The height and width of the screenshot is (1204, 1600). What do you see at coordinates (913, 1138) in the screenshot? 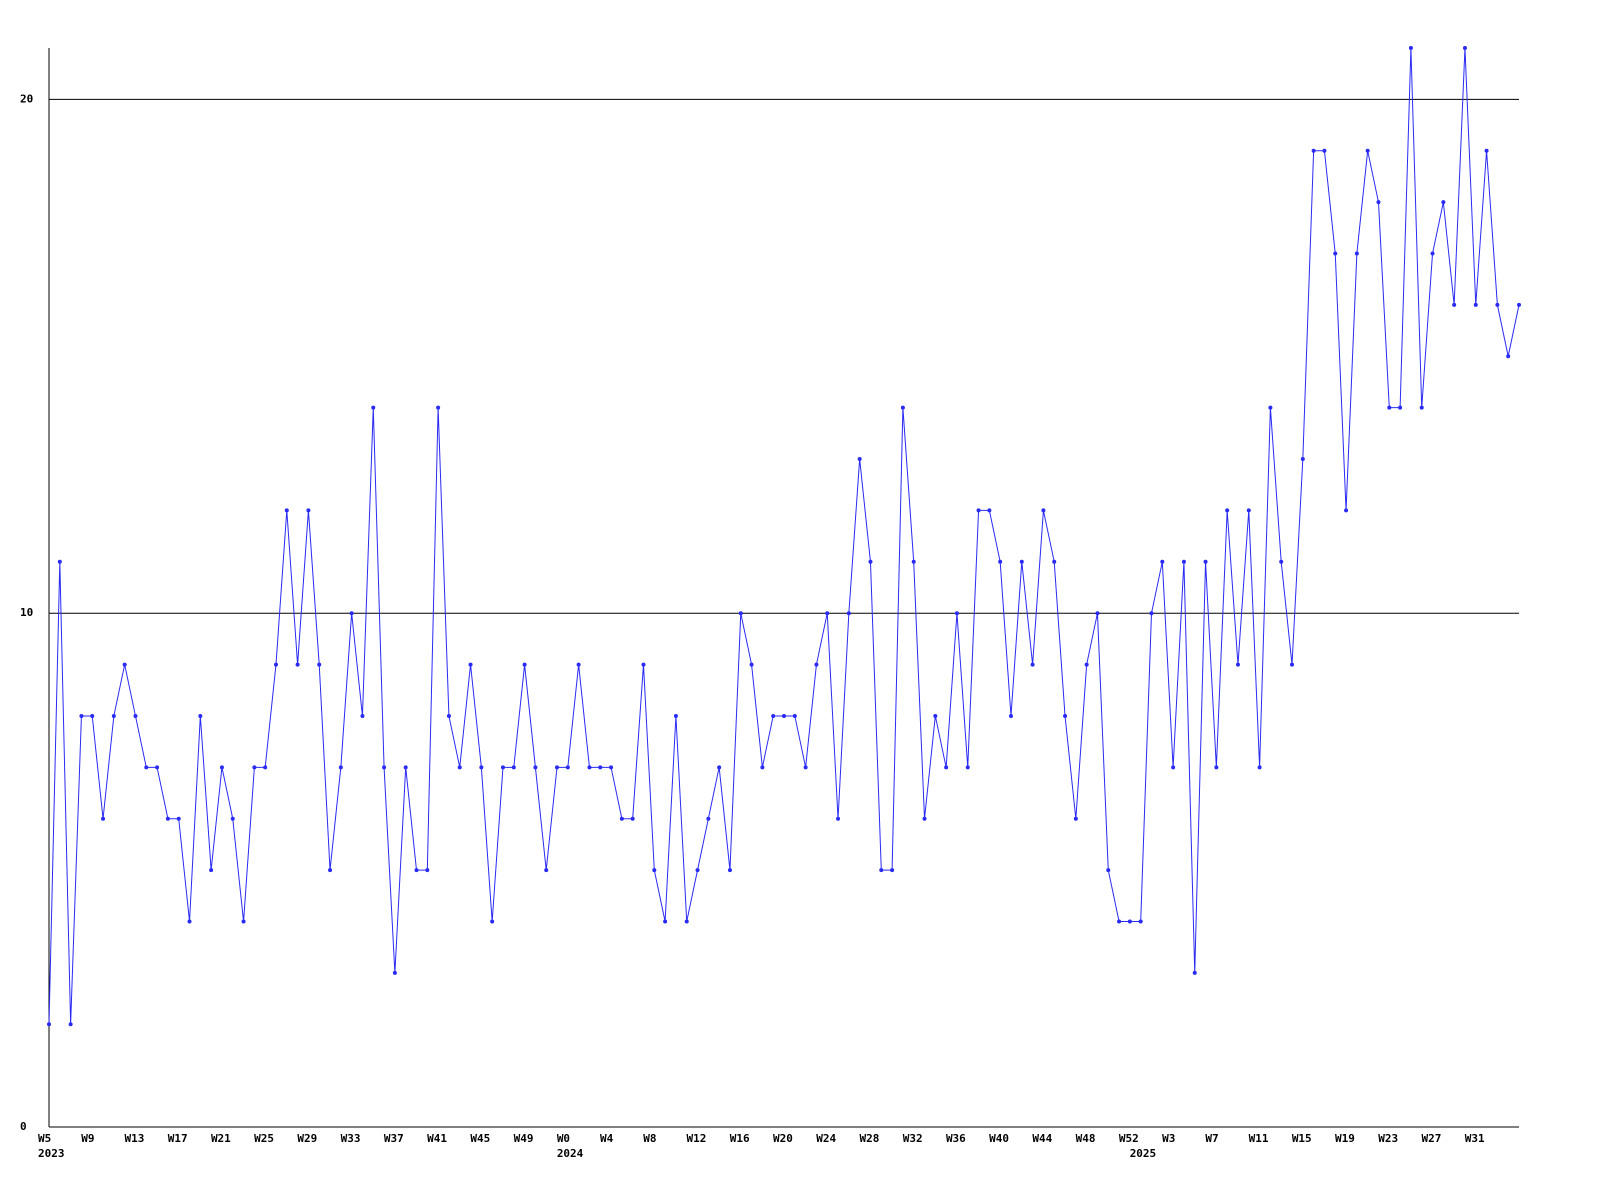
I see `x-tick-label: W32` at bounding box center [913, 1138].